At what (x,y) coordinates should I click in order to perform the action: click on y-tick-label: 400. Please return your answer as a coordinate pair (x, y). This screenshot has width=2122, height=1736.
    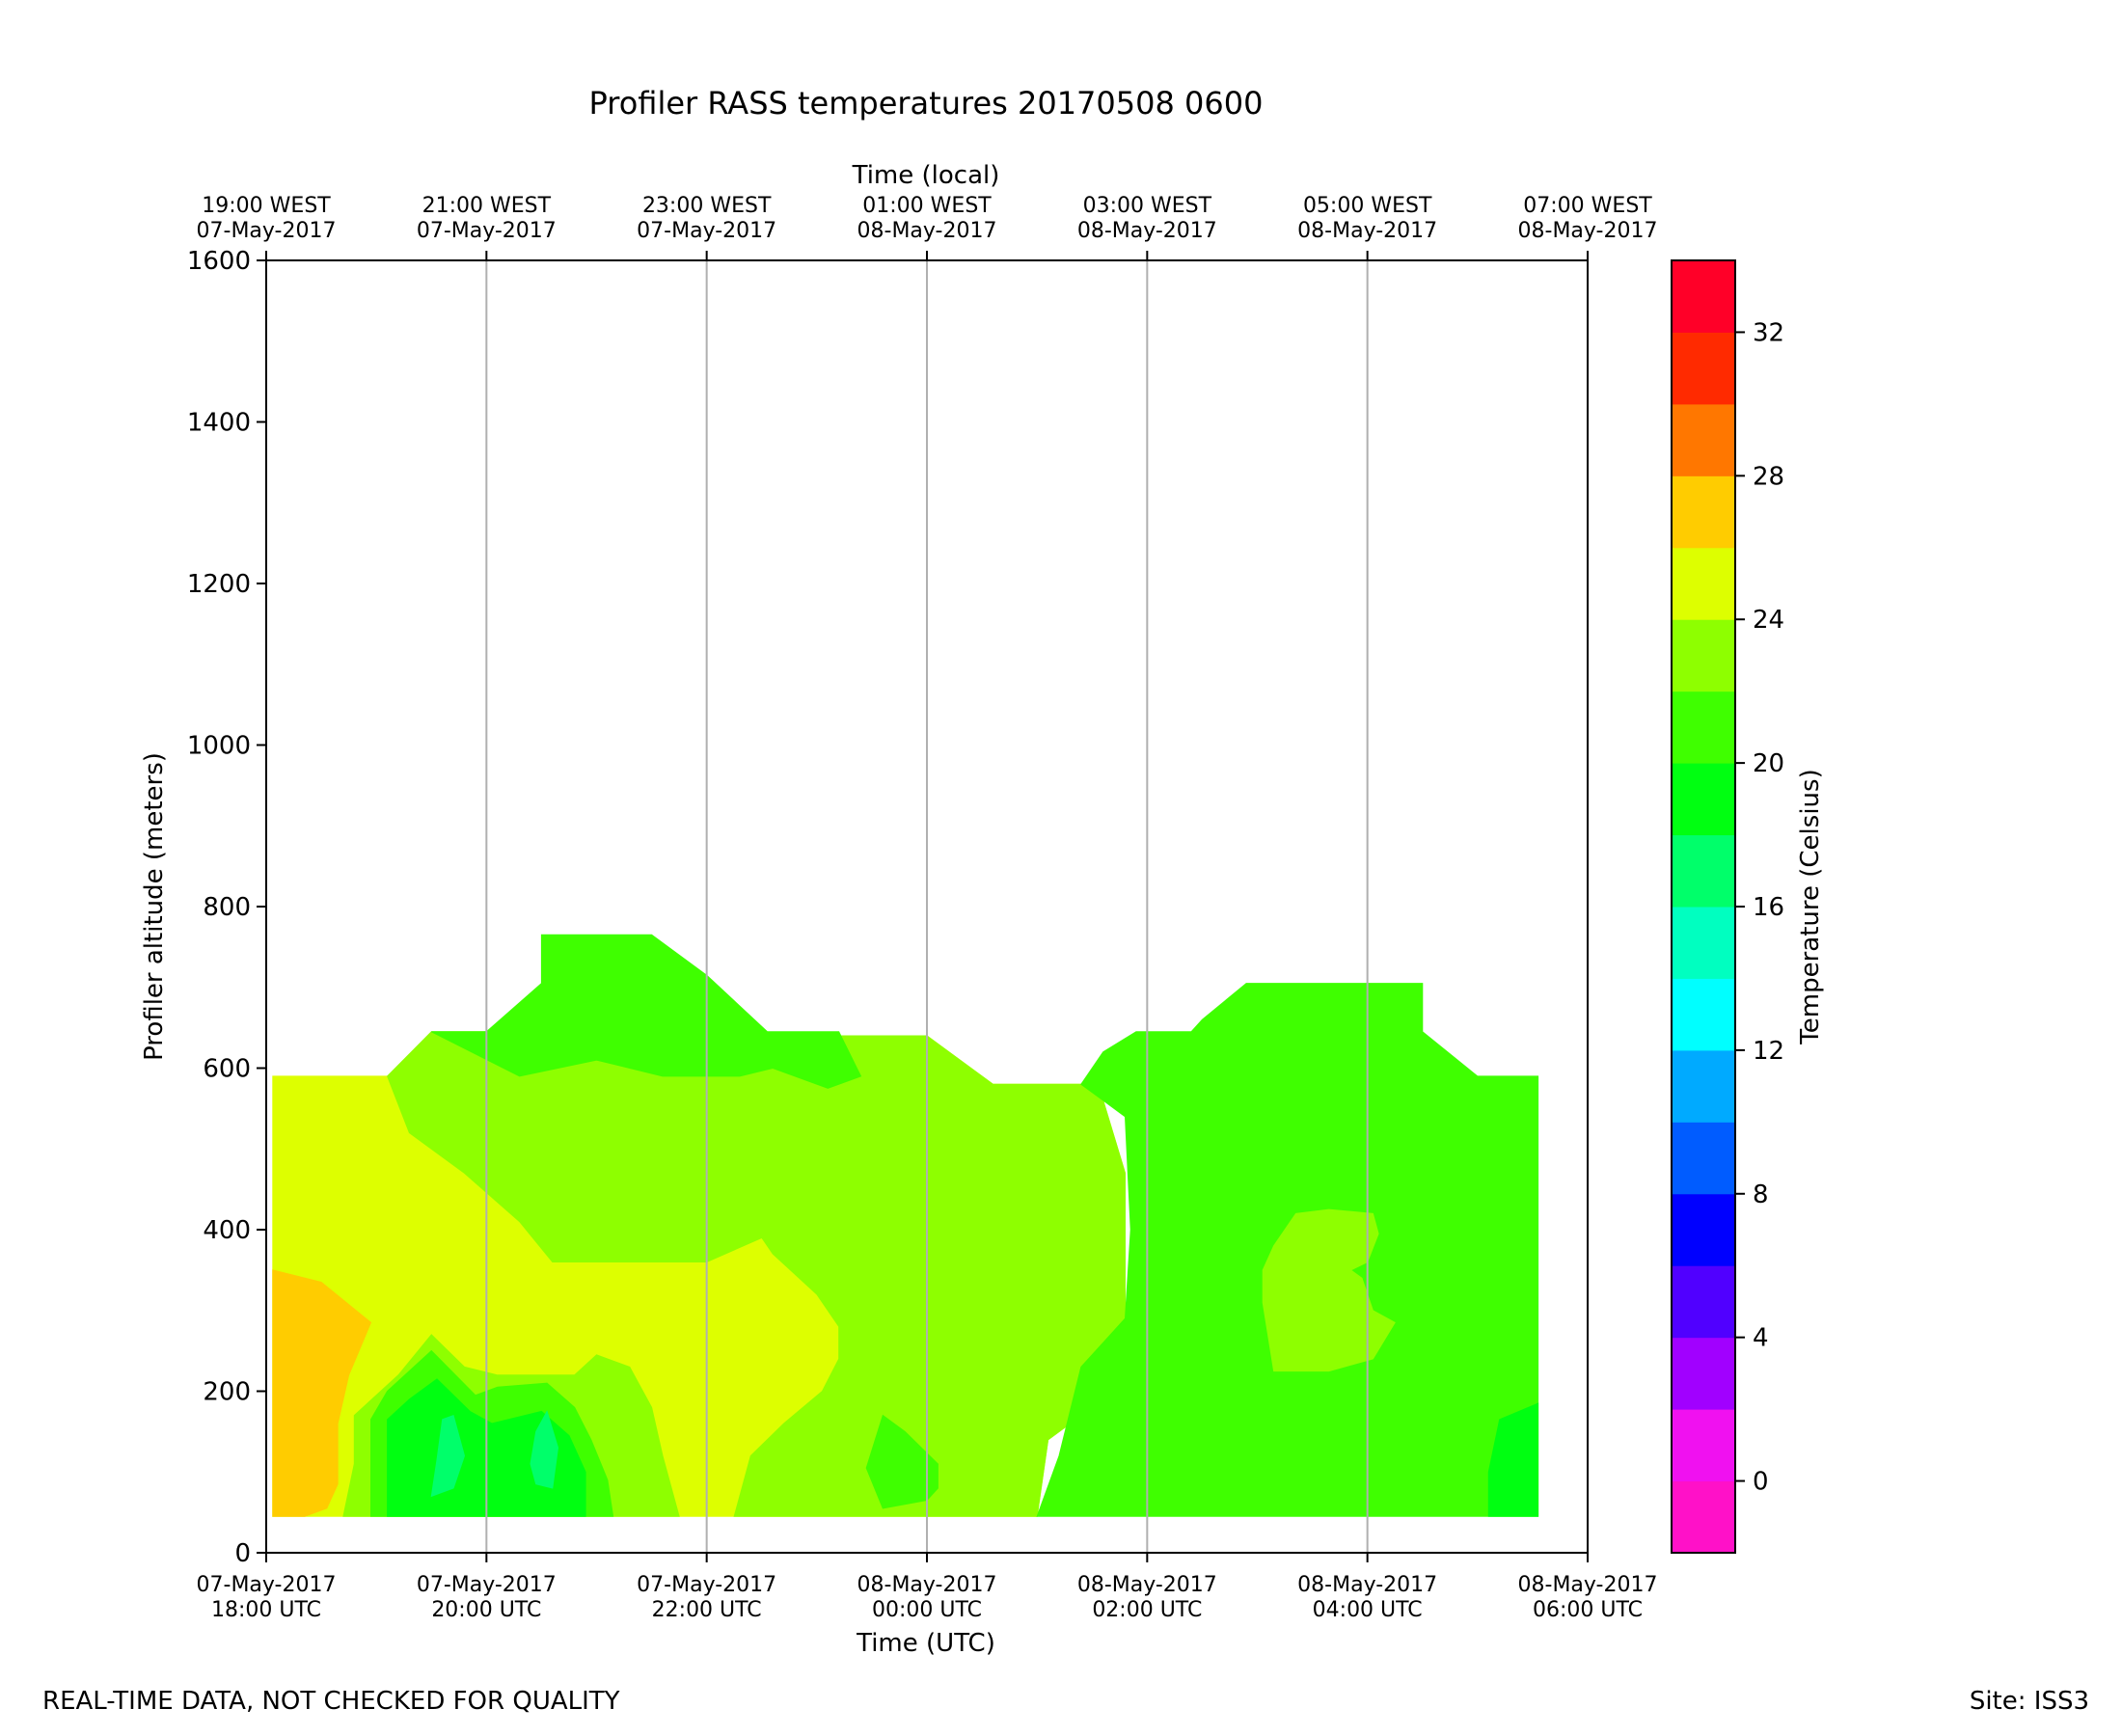
    Looking at the image, I should click on (227, 1231).